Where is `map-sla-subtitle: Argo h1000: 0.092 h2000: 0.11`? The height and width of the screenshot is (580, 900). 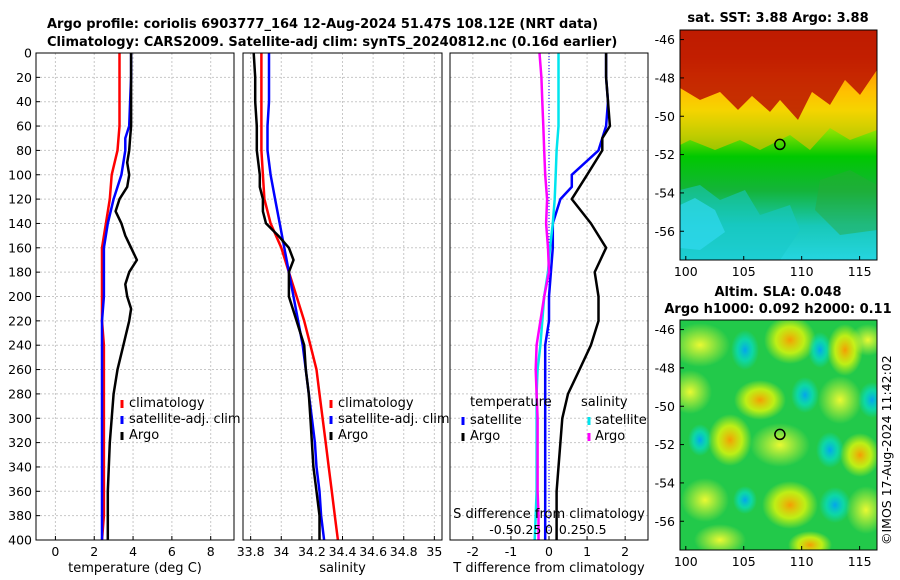
map-sla-subtitle: Argo h1000: 0.092 h2000: 0.11 is located at coordinates (777, 309).